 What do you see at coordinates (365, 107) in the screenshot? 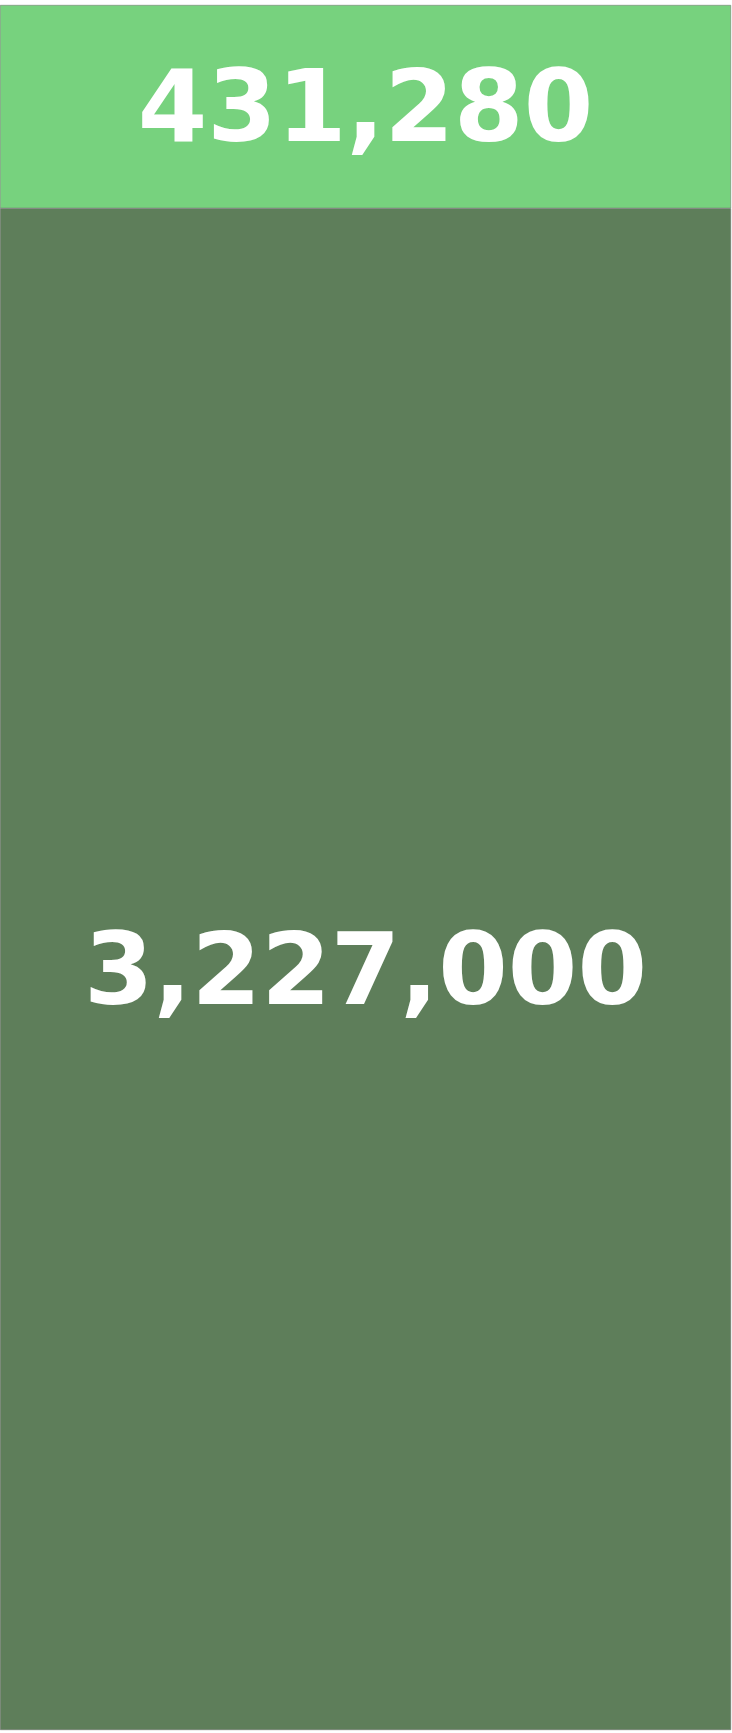
I see `data-label: 431,280` at bounding box center [365, 107].